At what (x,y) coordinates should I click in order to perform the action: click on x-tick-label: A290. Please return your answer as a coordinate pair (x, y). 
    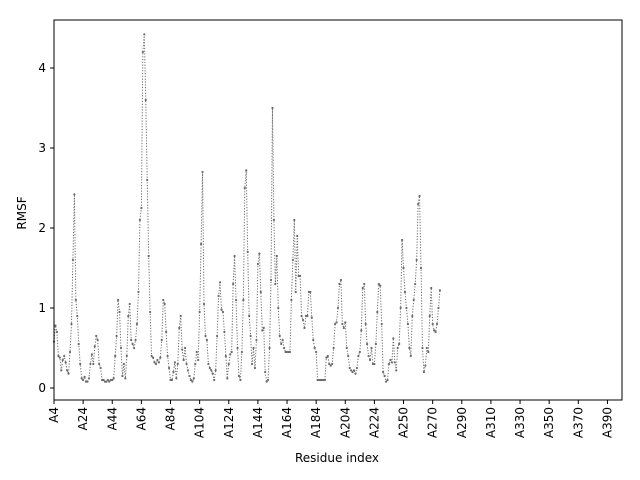
    Looking at the image, I should click on (462, 422).